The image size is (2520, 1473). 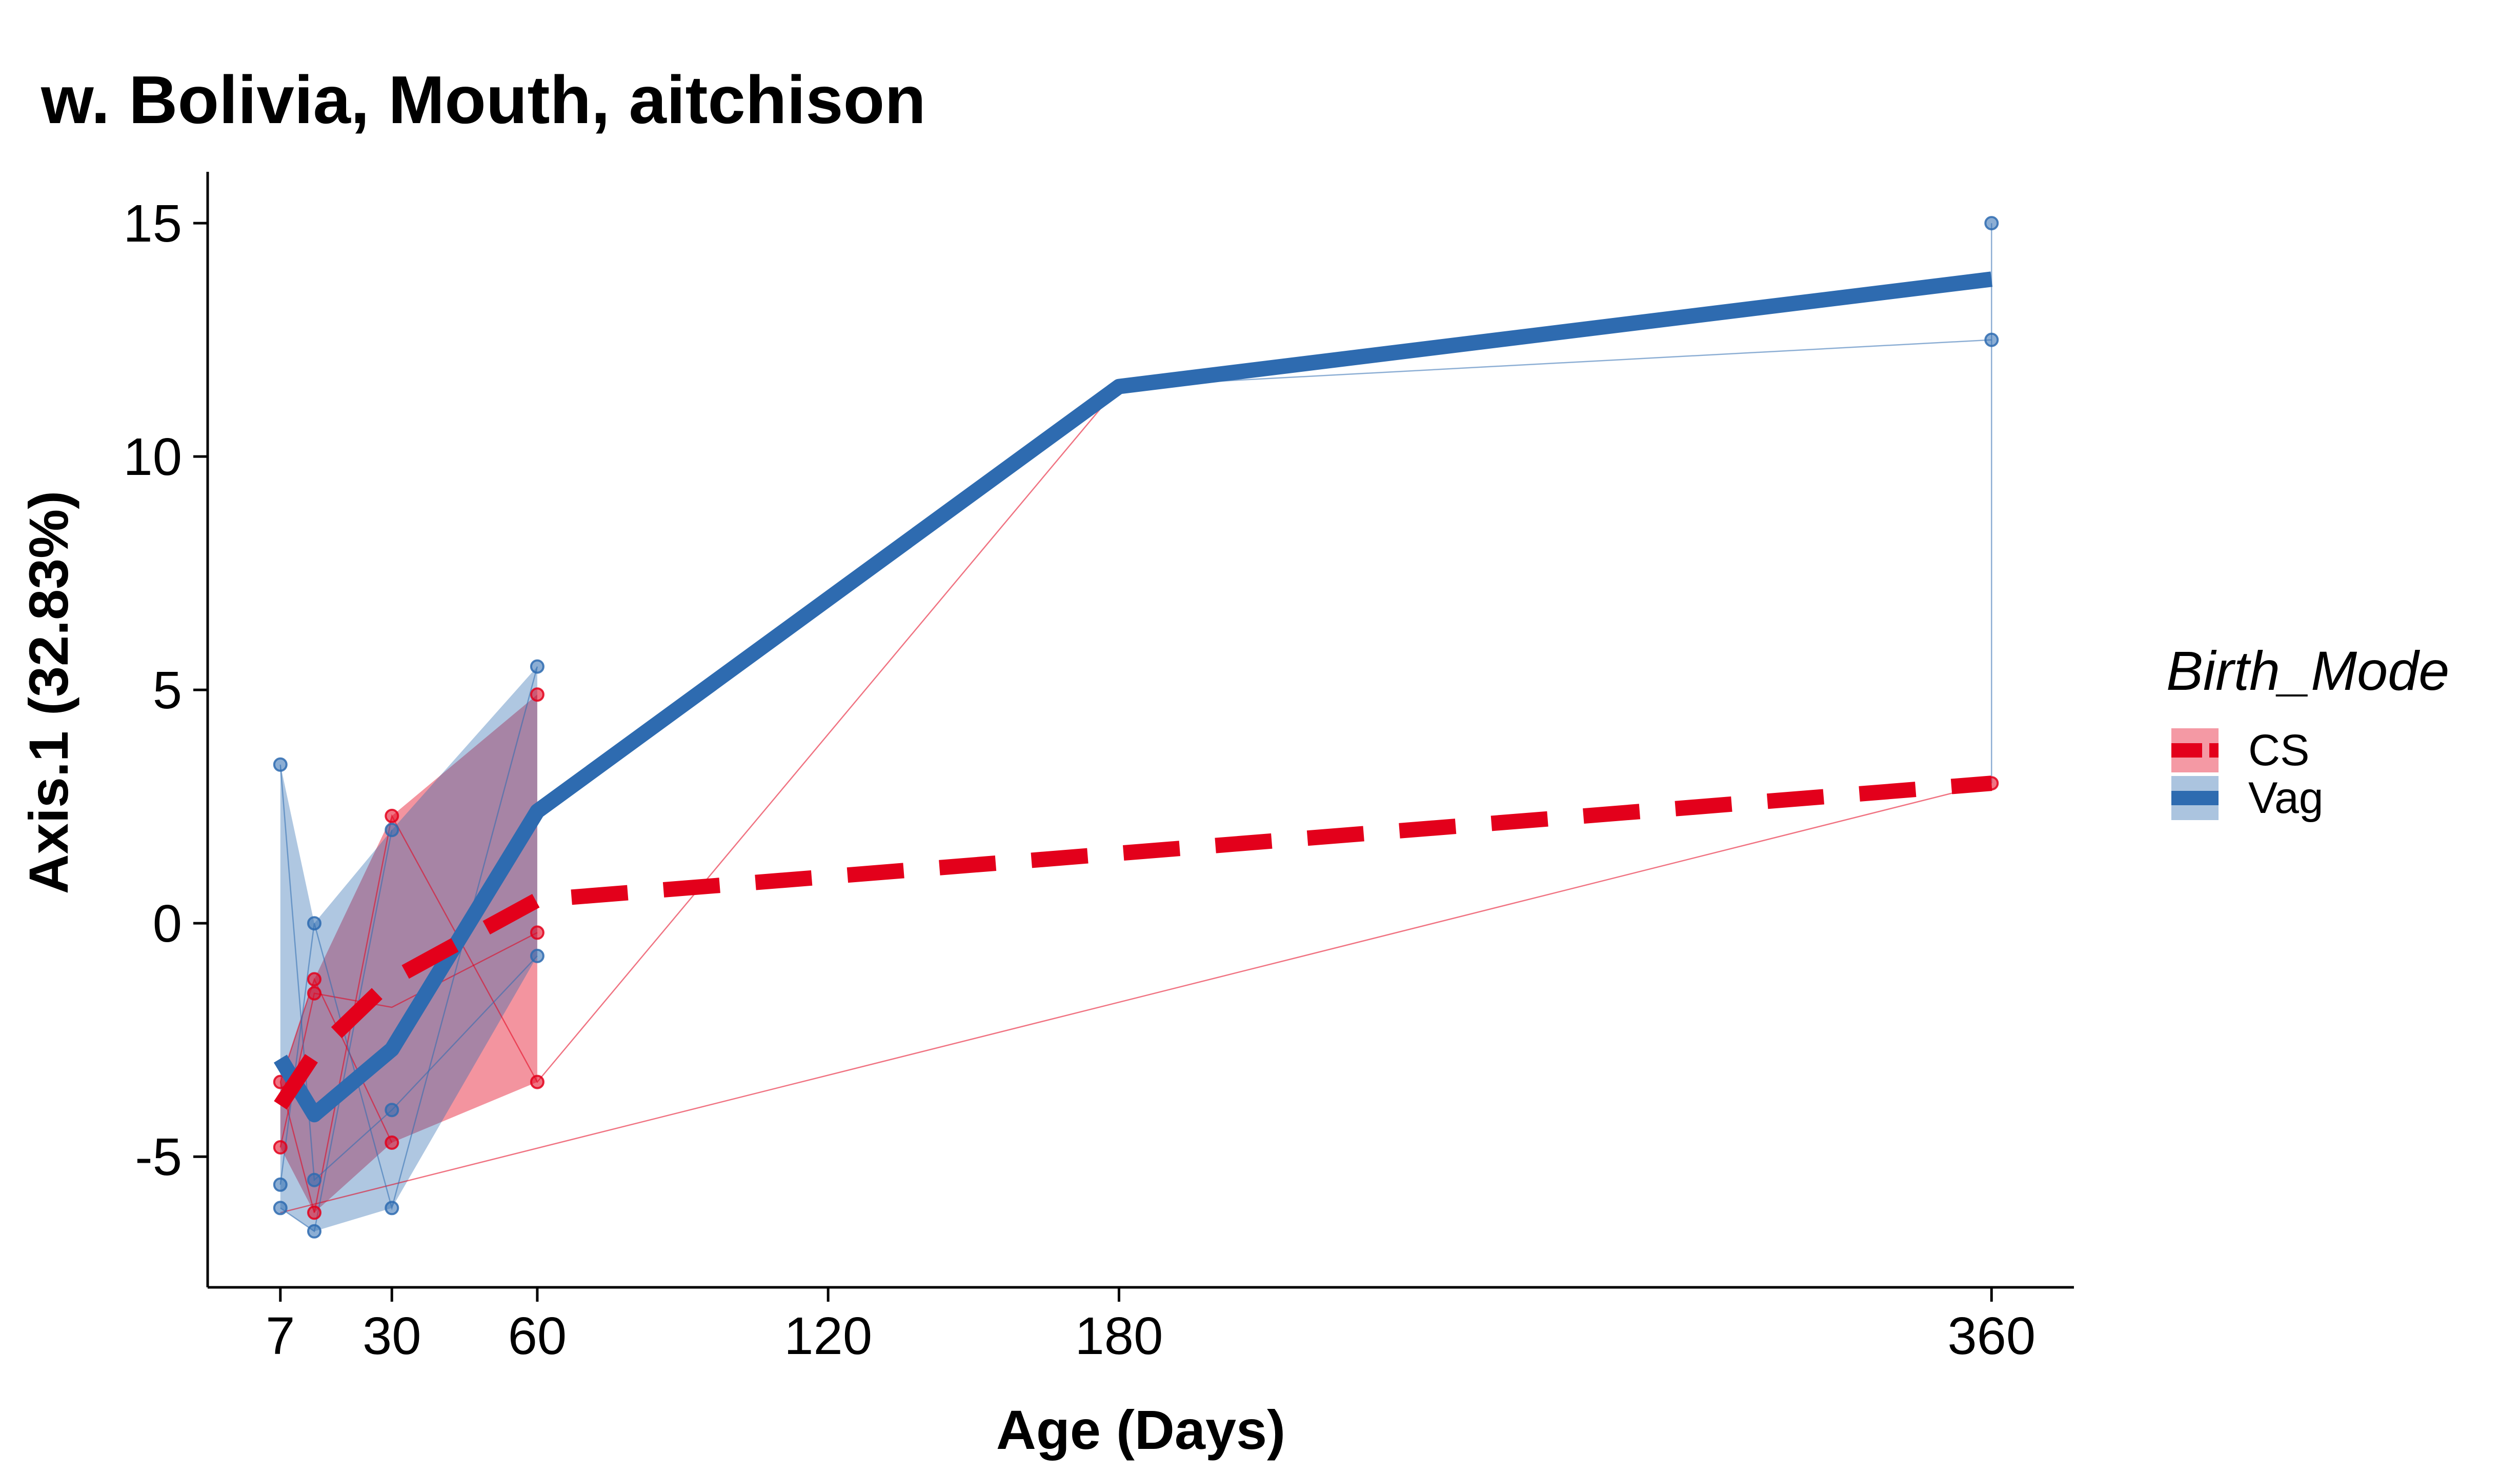 What do you see at coordinates (2279, 751) in the screenshot?
I see `legend-label-cs: CS` at bounding box center [2279, 751].